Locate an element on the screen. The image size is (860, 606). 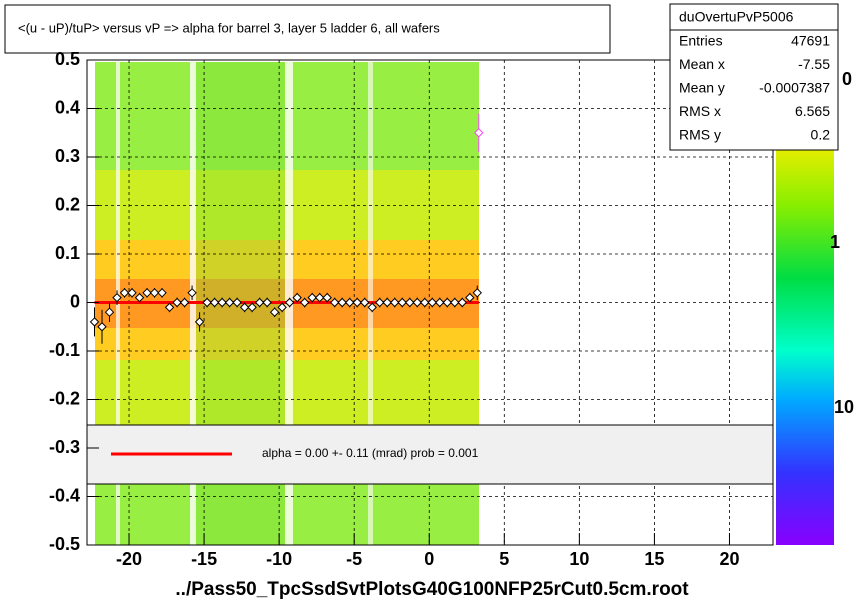
x-tick-label: 10 is located at coordinates (579, 559).